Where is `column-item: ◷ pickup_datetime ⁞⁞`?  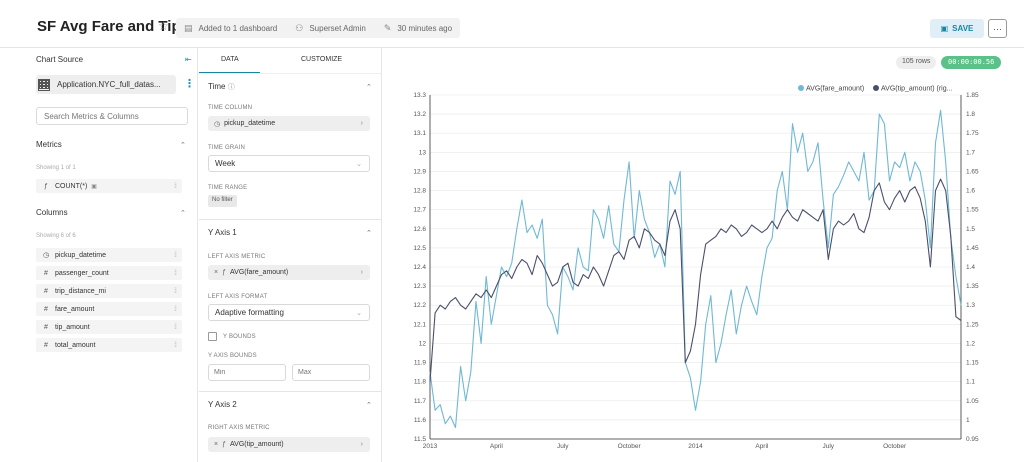 column-item: ◷ pickup_datetime ⁞⁞ is located at coordinates (109, 255).